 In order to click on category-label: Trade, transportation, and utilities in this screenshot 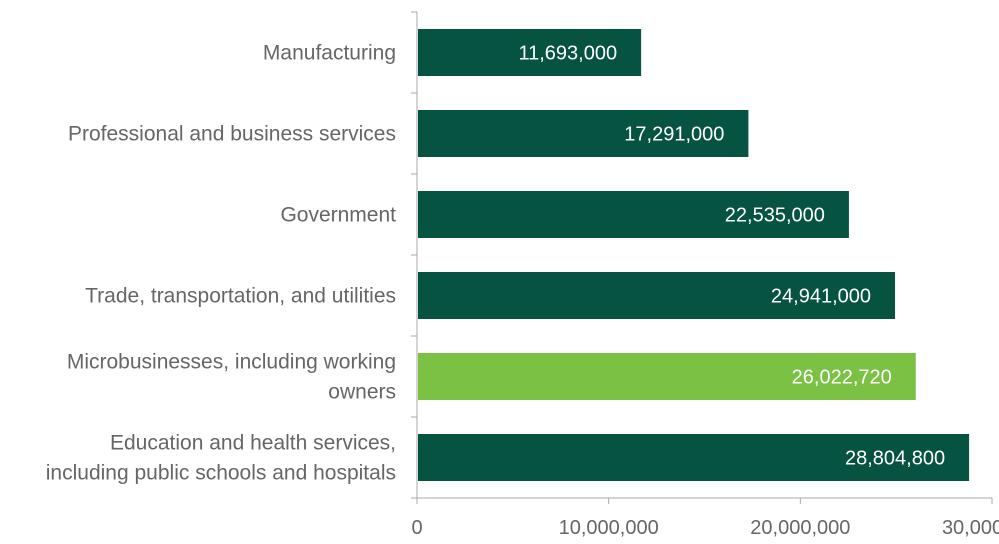, I will do `click(240, 296)`.